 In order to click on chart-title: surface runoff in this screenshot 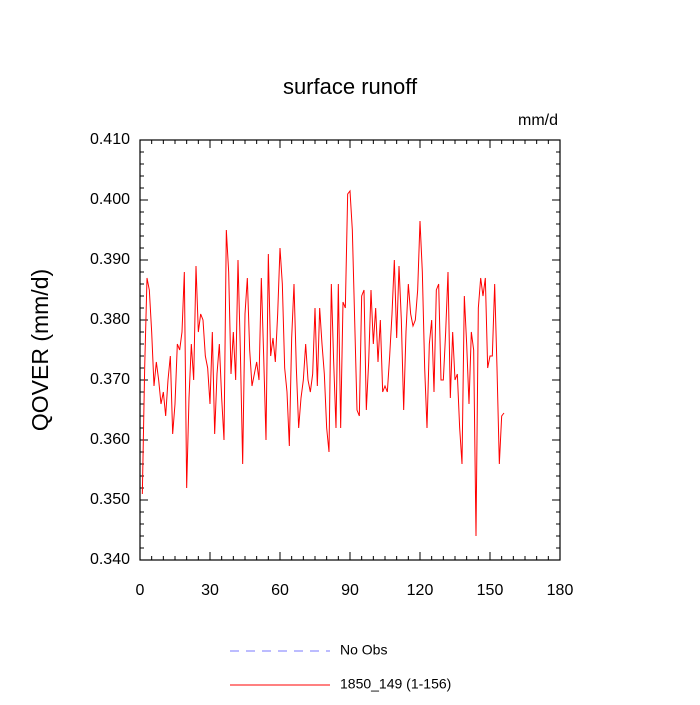, I will do `click(350, 86)`.